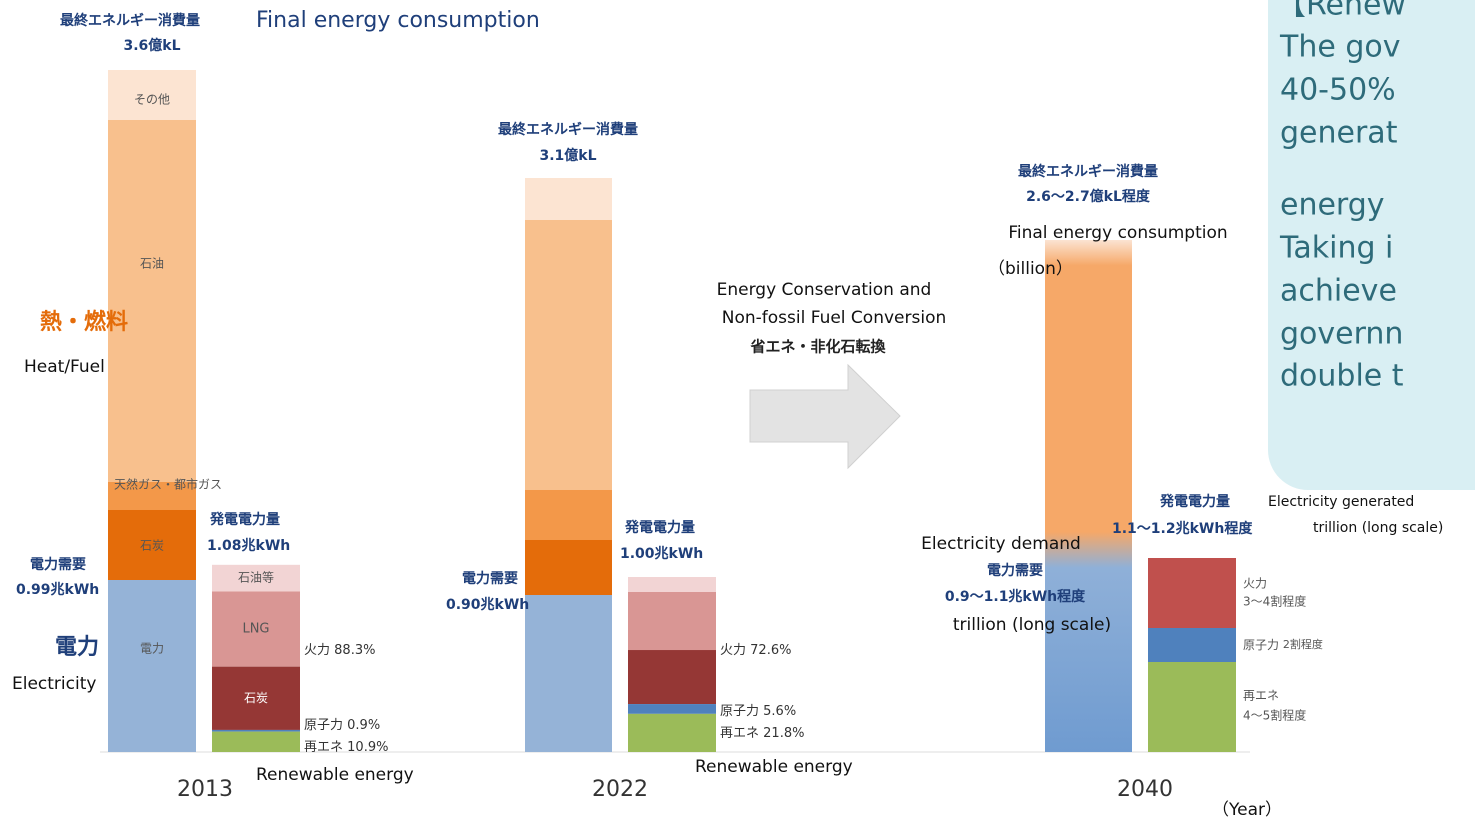 The width and height of the screenshot is (1475, 822). Describe the element at coordinates (1261, 696) in the screenshot. I see `share-label: 再エネ` at that location.